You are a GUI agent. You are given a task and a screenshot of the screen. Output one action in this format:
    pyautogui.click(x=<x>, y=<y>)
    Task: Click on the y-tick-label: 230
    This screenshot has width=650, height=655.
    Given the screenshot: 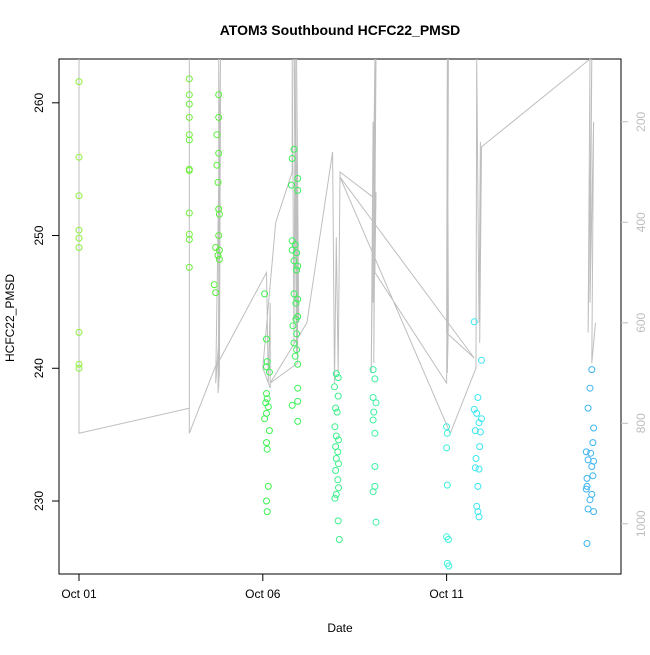 What is the action you would take?
    pyautogui.click(x=39, y=501)
    